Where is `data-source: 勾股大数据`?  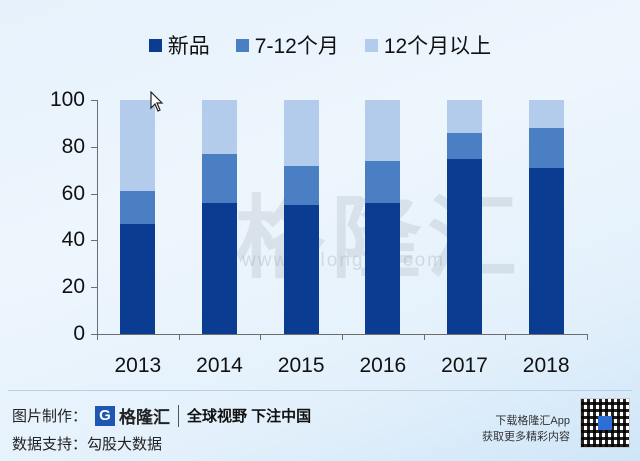
data-source: 勾股大数据 is located at coordinates (125, 444).